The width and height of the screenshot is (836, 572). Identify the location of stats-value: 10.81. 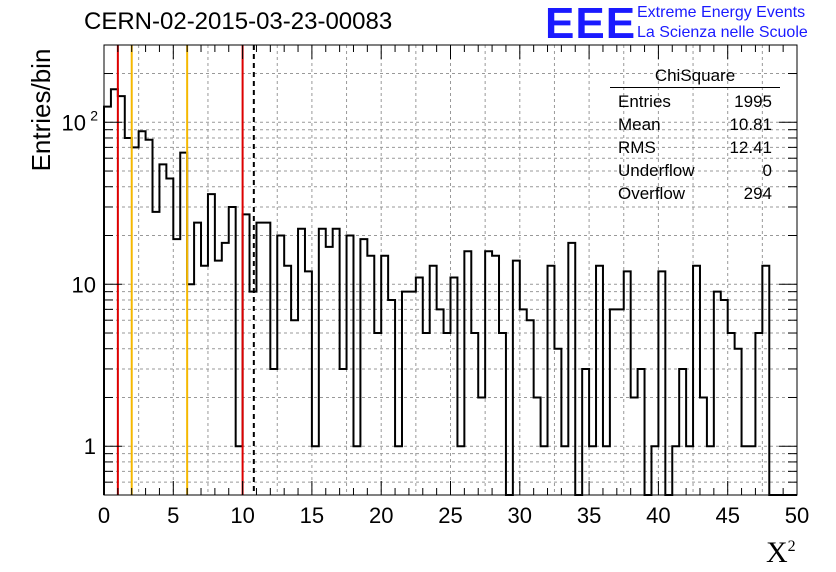
(750, 124).